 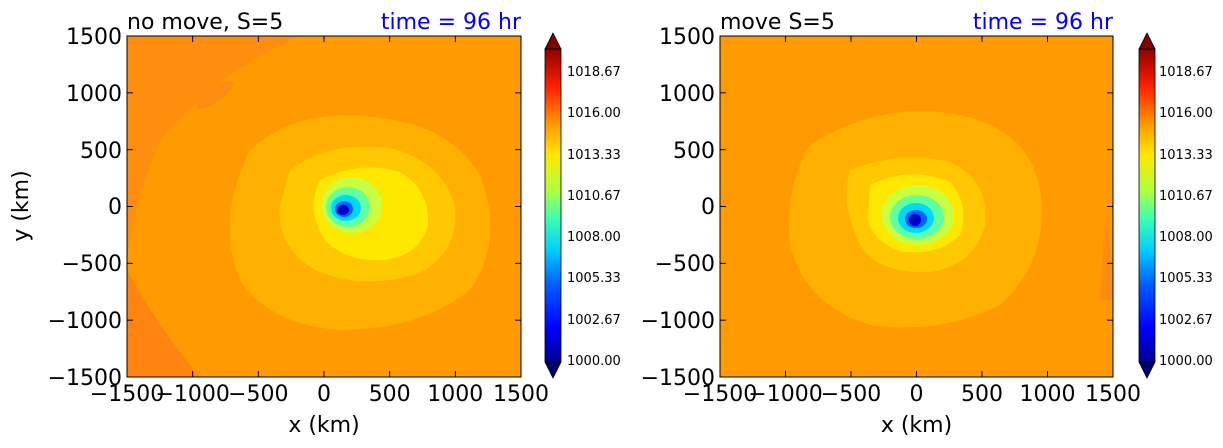 What do you see at coordinates (101, 151) in the screenshot?
I see `y-tick-left-2: 500` at bounding box center [101, 151].